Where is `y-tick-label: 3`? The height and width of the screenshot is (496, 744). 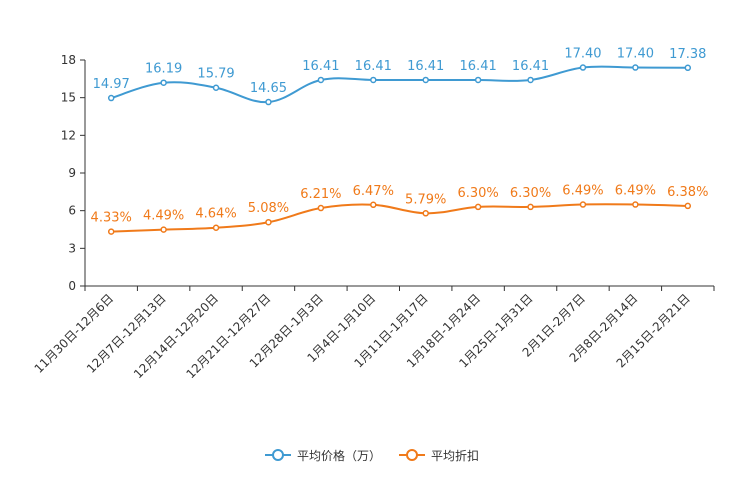 y-tick-label: 3 is located at coordinates (72, 248).